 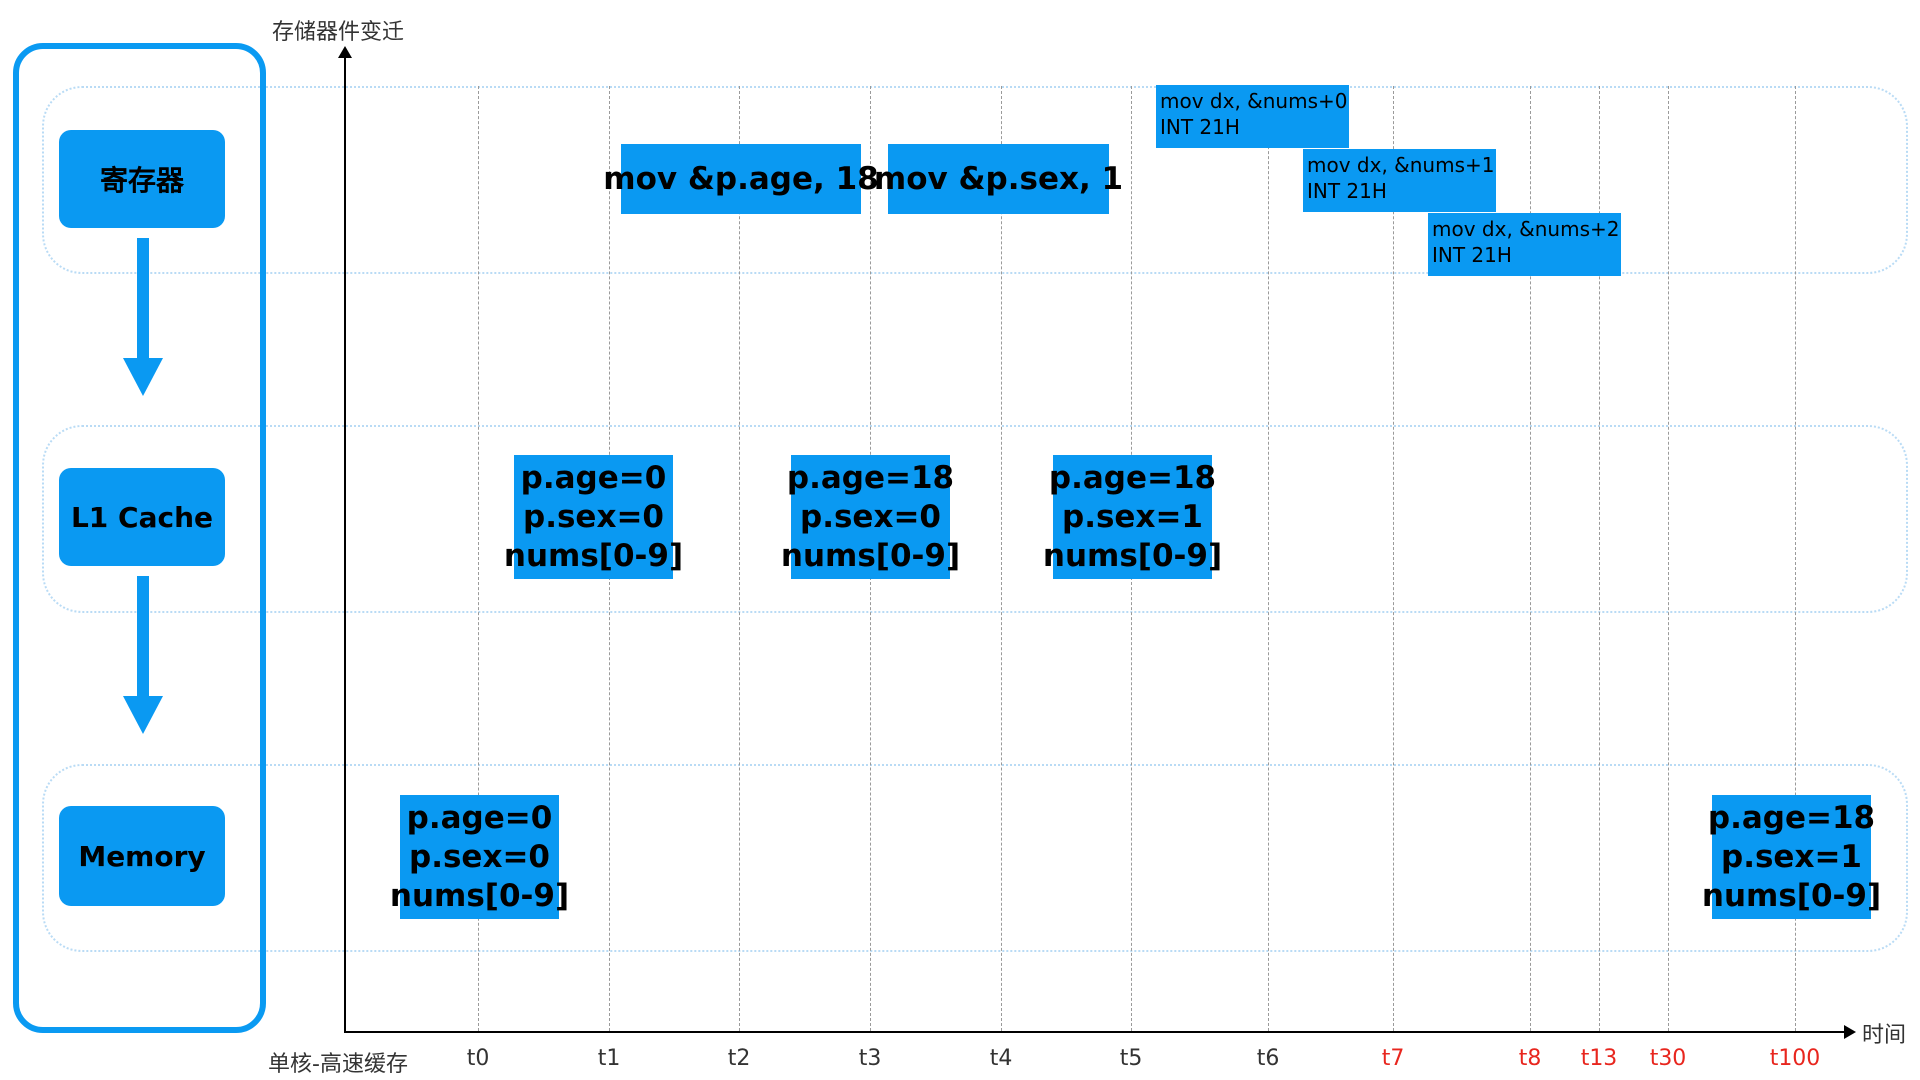 What do you see at coordinates (478, 1058) in the screenshot?
I see `tick-label-t0: t0` at bounding box center [478, 1058].